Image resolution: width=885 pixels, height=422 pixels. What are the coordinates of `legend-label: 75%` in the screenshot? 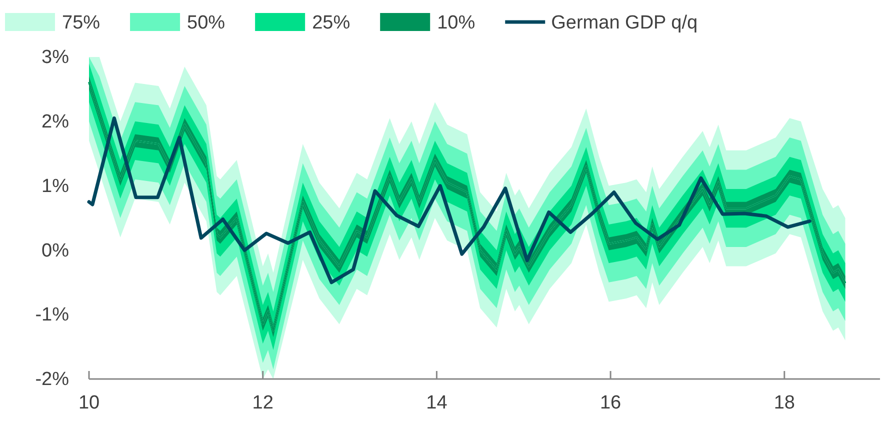 It's located at (81, 23).